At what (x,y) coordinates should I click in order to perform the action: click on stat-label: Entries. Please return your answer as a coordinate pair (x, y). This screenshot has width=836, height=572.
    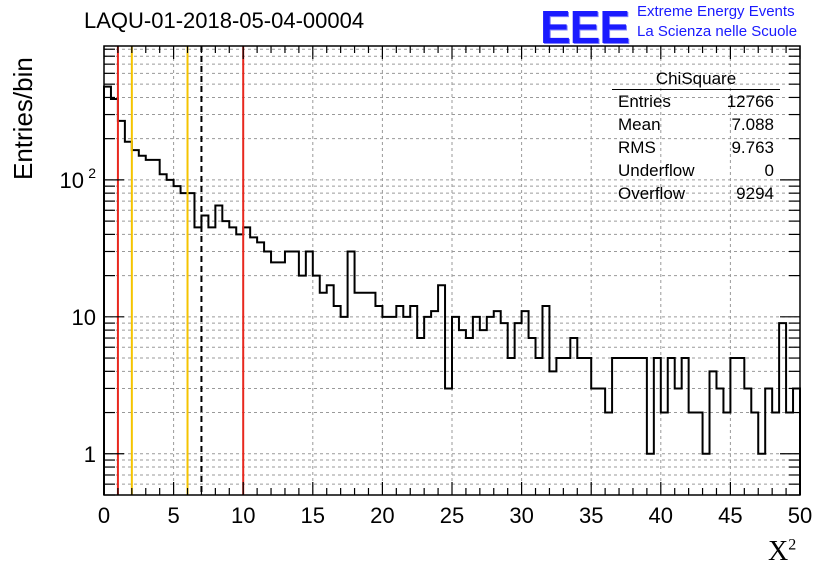
    Looking at the image, I should click on (644, 101).